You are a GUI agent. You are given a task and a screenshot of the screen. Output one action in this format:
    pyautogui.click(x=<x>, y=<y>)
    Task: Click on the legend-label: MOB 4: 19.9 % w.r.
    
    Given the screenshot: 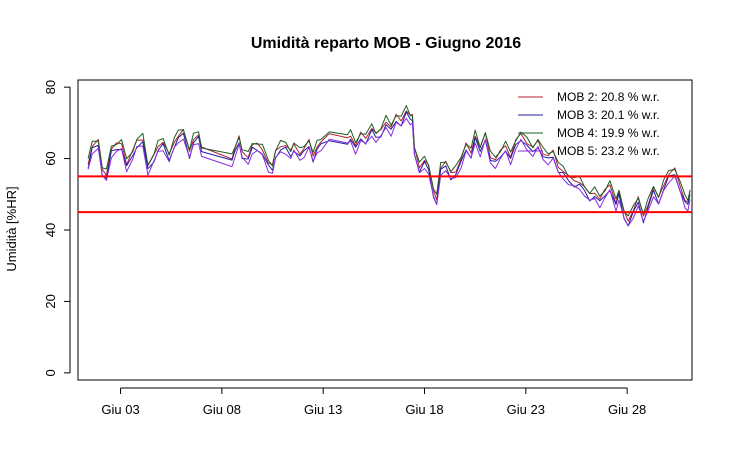 What is the action you would take?
    pyautogui.click(x=608, y=133)
    